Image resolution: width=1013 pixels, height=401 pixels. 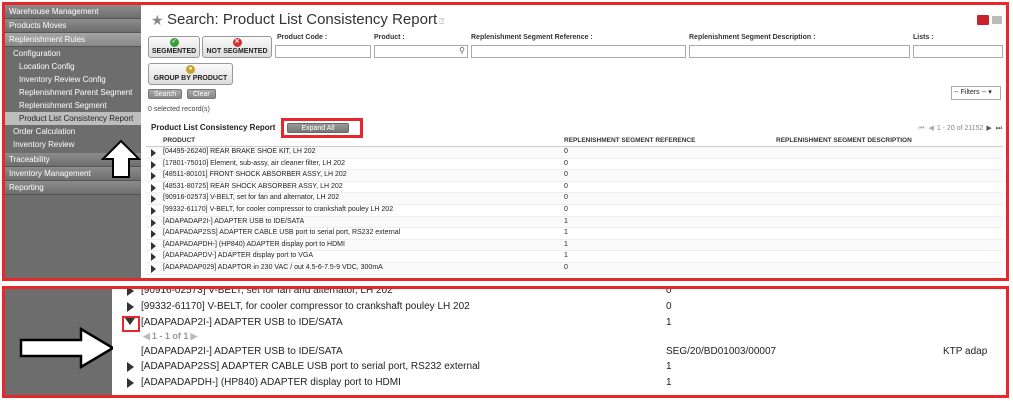 What do you see at coordinates (983, 20) in the screenshot?
I see `list-view-icon` at bounding box center [983, 20].